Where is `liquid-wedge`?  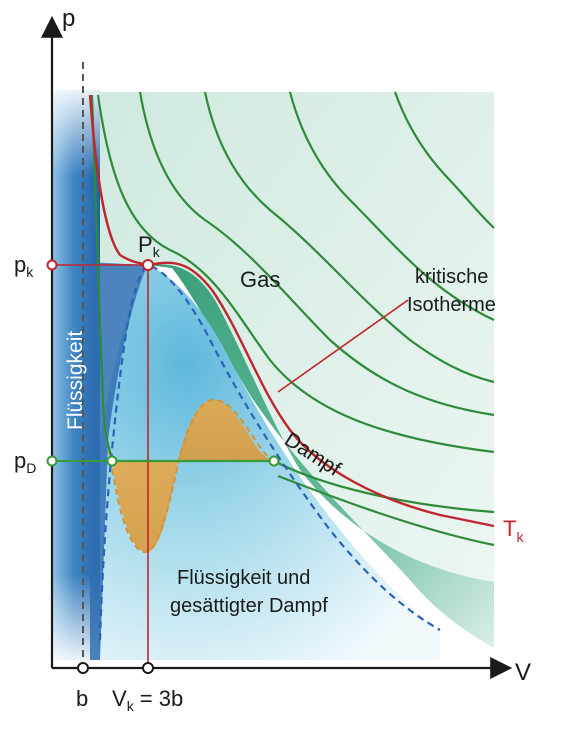 liquid-wedge is located at coordinates (119, 461).